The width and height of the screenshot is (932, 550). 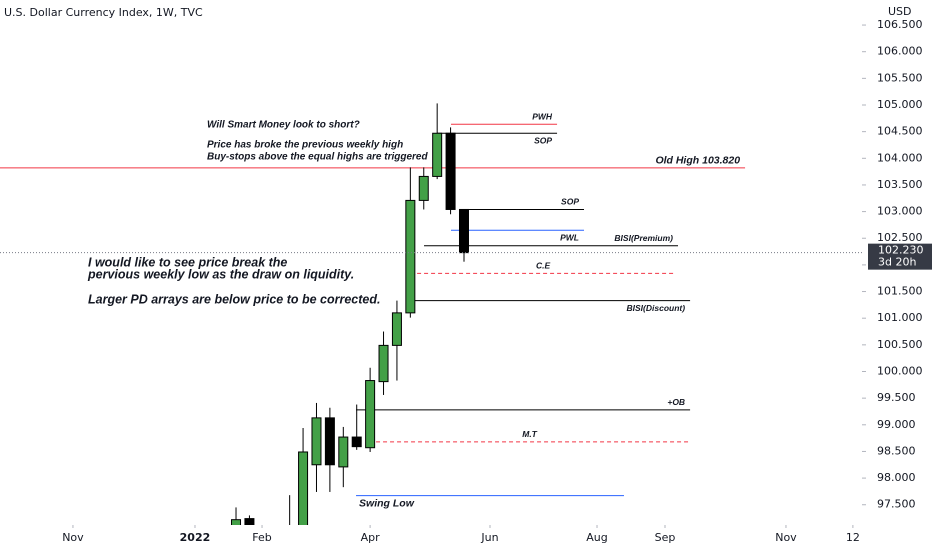 What do you see at coordinates (901, 250) in the screenshot?
I see `price-tag-label: 102.230` at bounding box center [901, 250].